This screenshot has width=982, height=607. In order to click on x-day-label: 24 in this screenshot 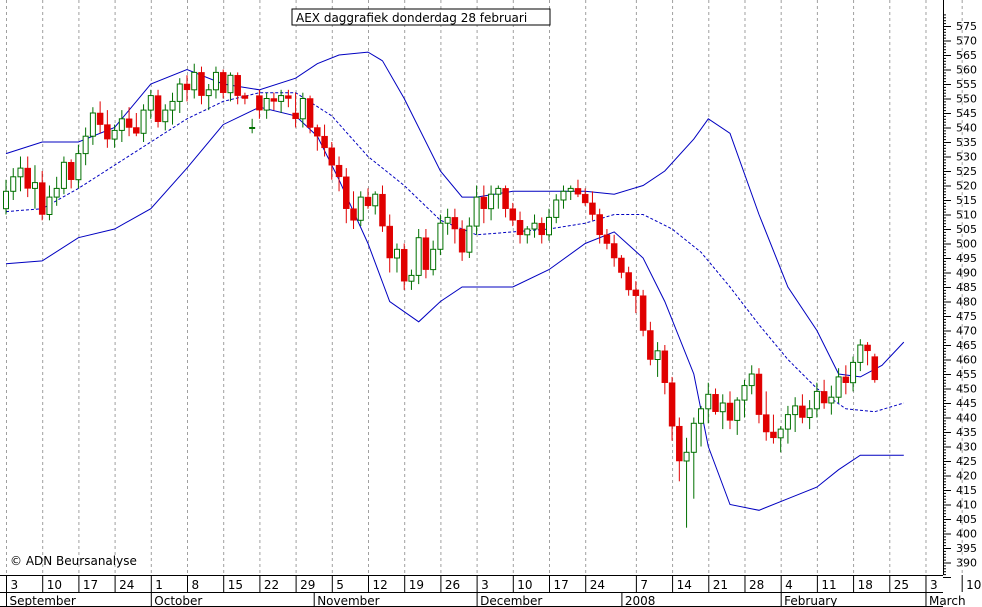, I will do `click(597, 585)`.